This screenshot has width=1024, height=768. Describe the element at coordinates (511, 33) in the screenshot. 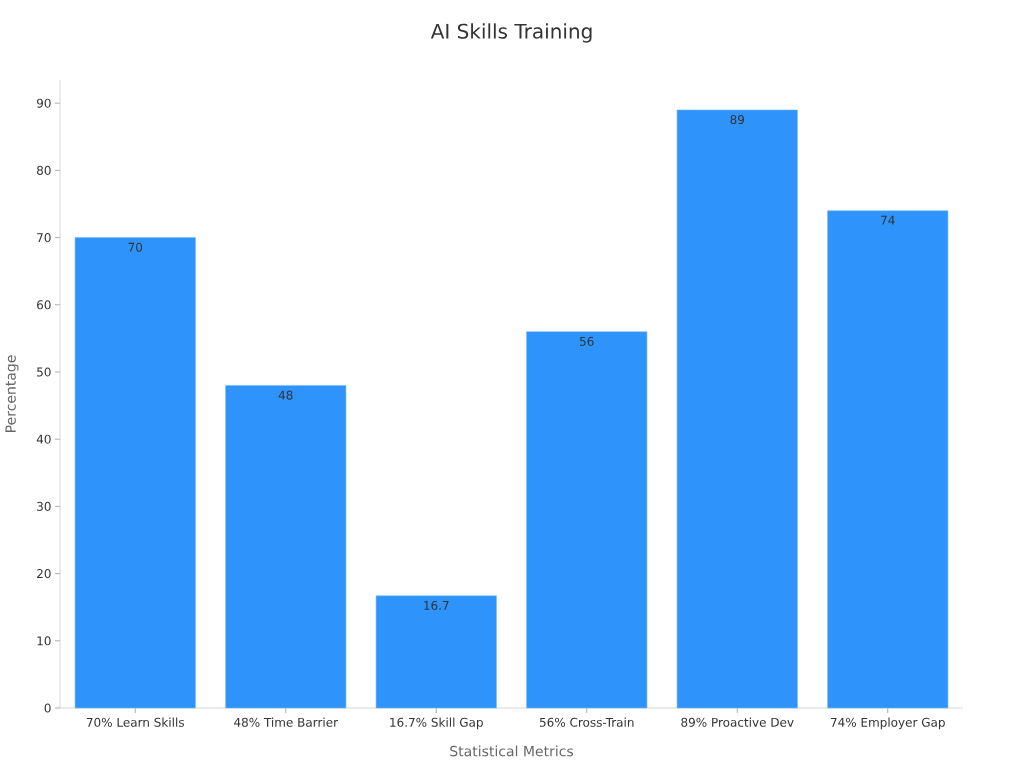

I see `chart-title: AI Skills Training` at that location.